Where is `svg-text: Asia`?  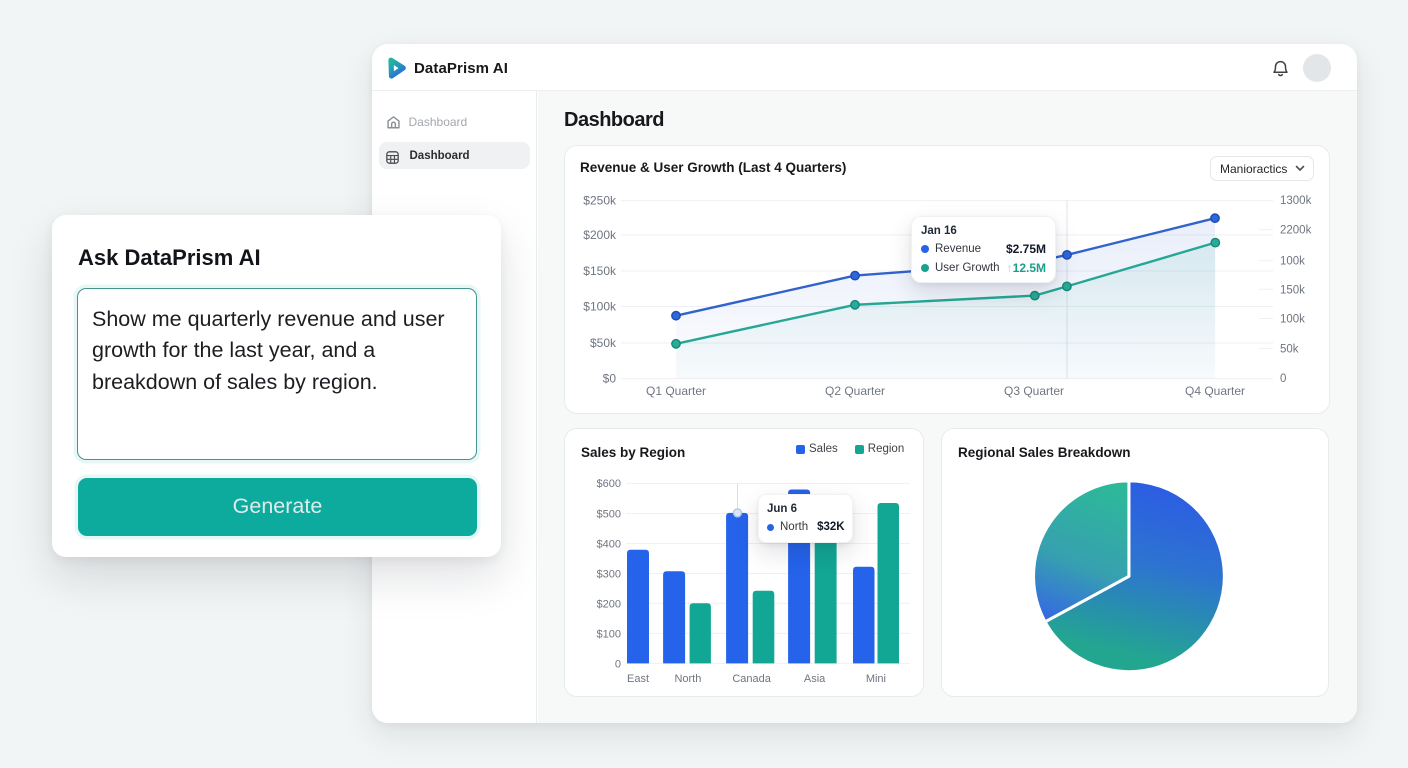
svg-text: Asia is located at coordinates (815, 679).